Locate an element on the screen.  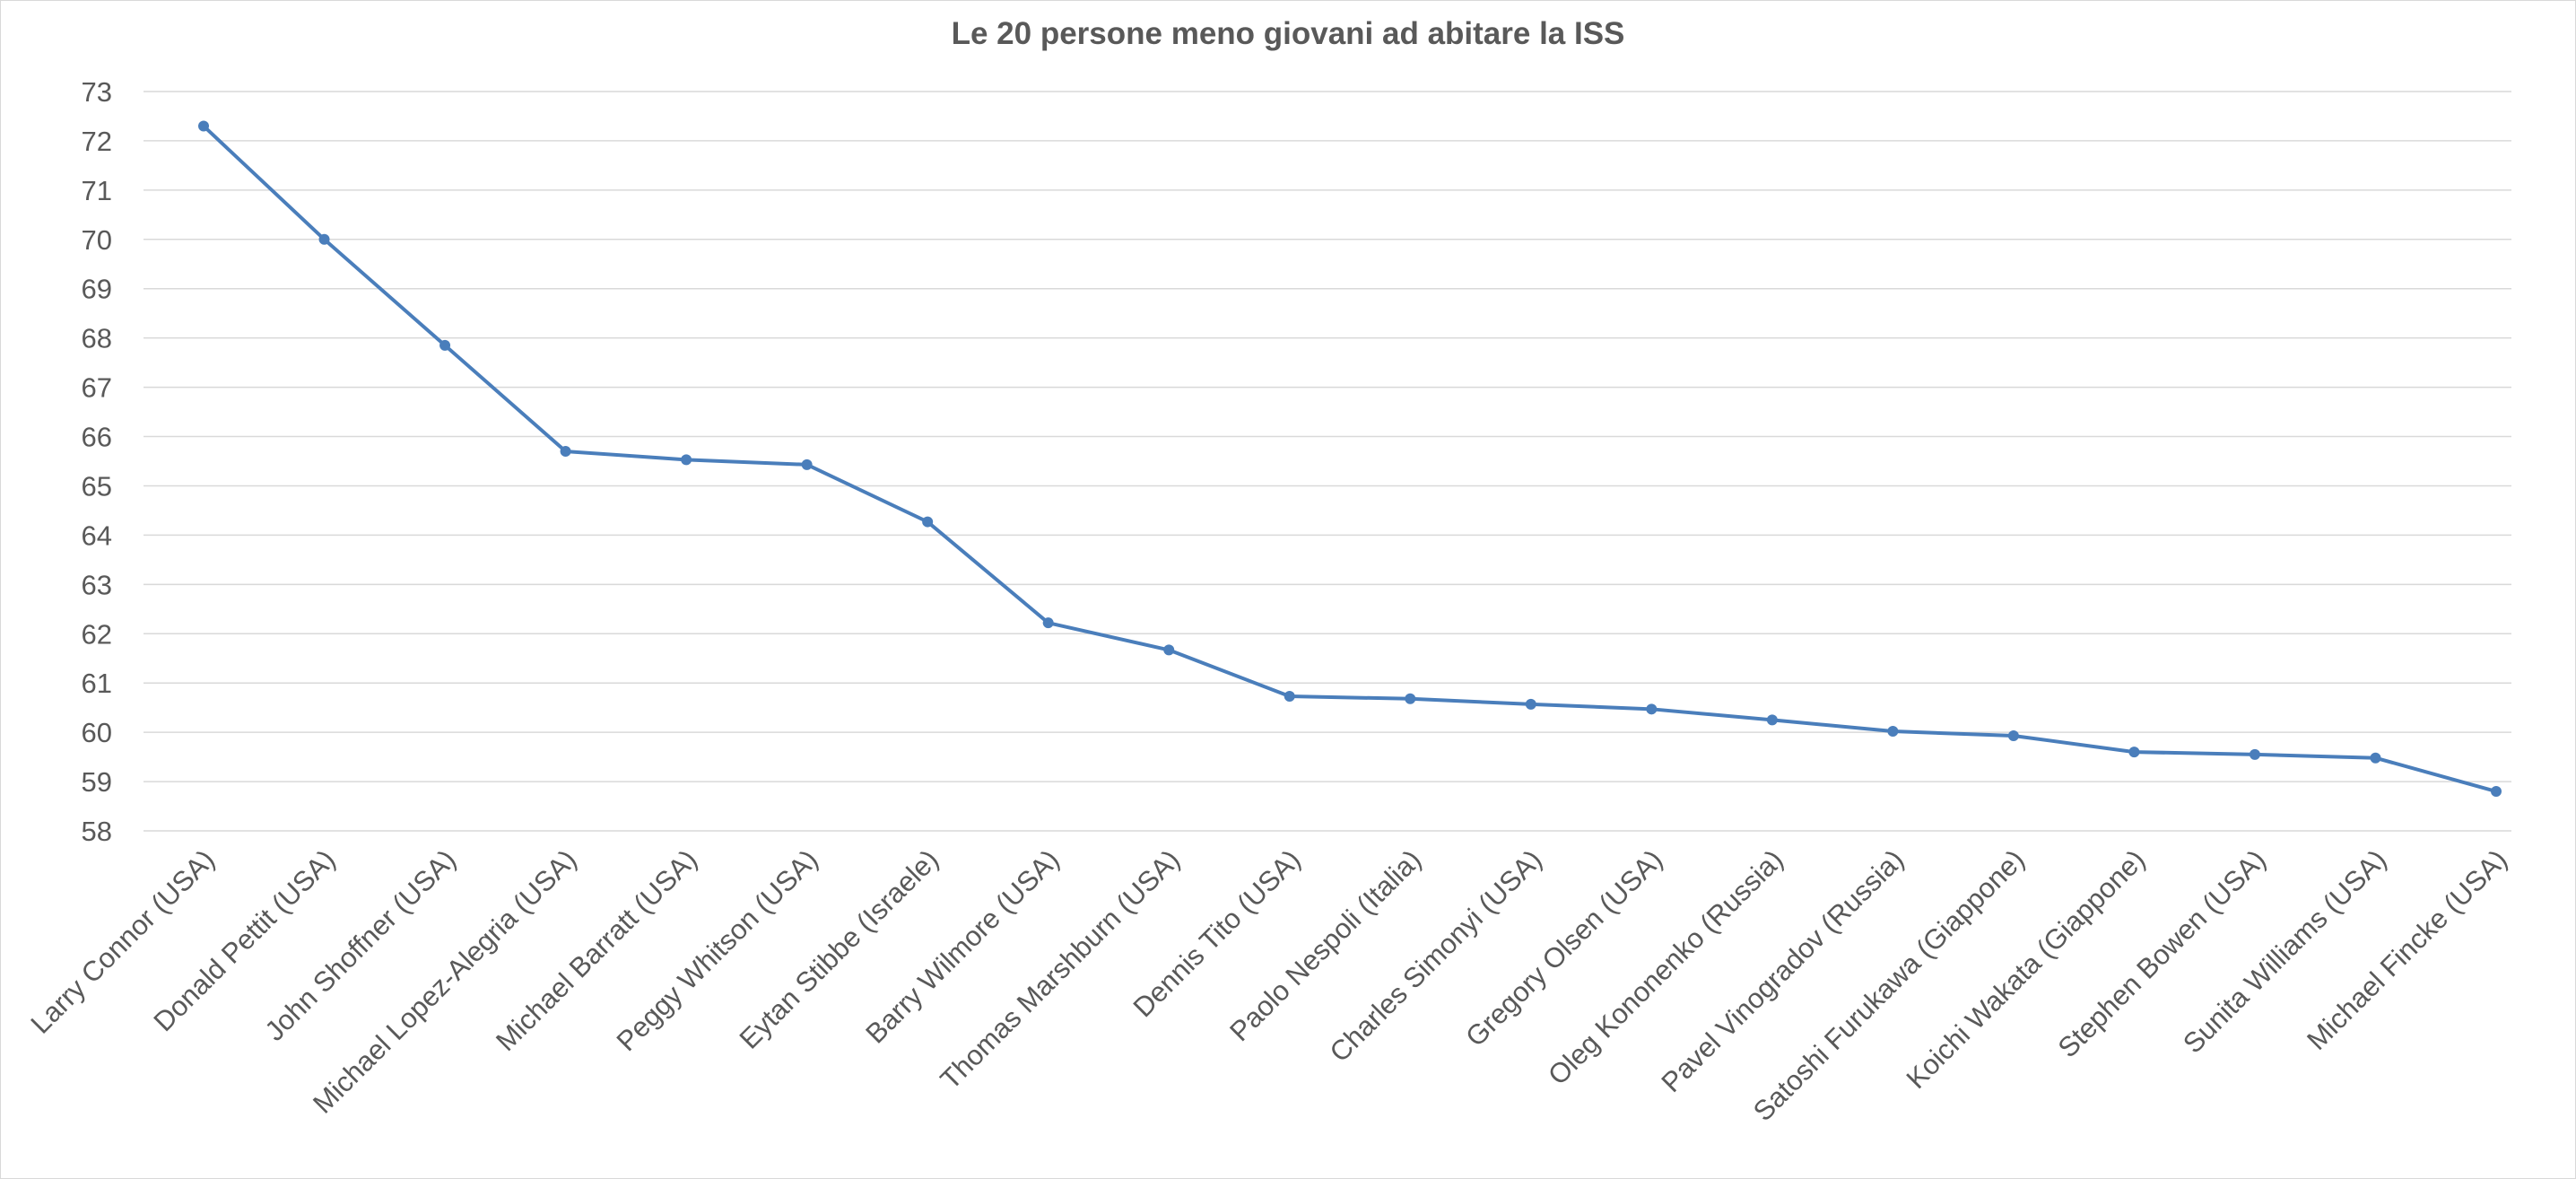
y-tick-label: 60 is located at coordinates (97, 733).